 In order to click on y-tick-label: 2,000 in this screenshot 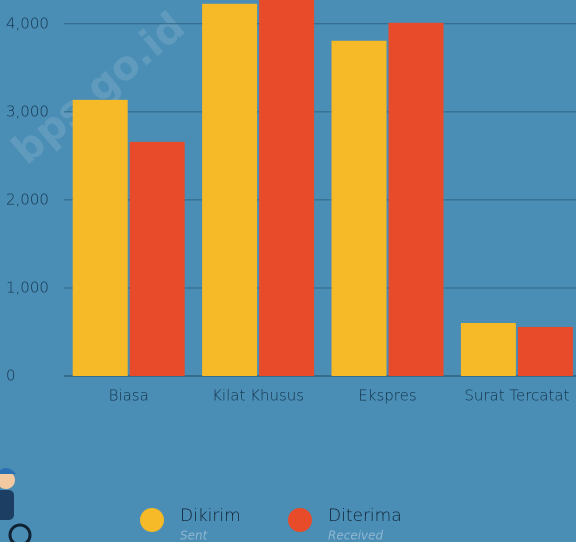, I will do `click(27, 199)`.